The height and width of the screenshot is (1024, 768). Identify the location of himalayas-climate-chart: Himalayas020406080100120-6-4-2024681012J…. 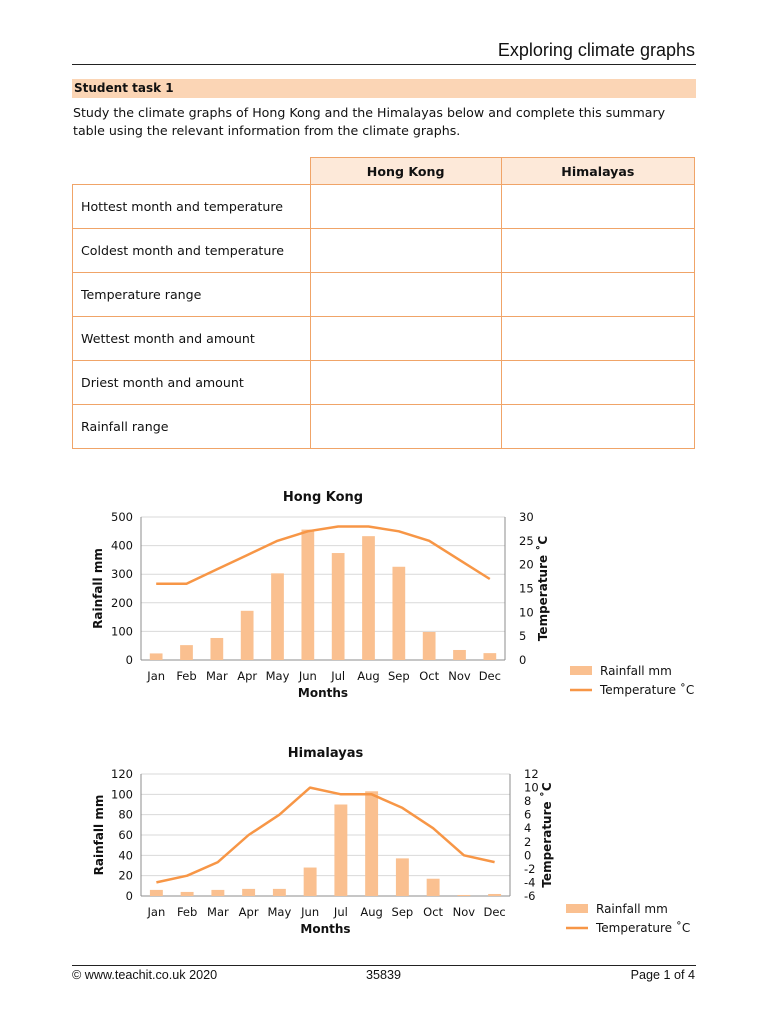
(391, 841).